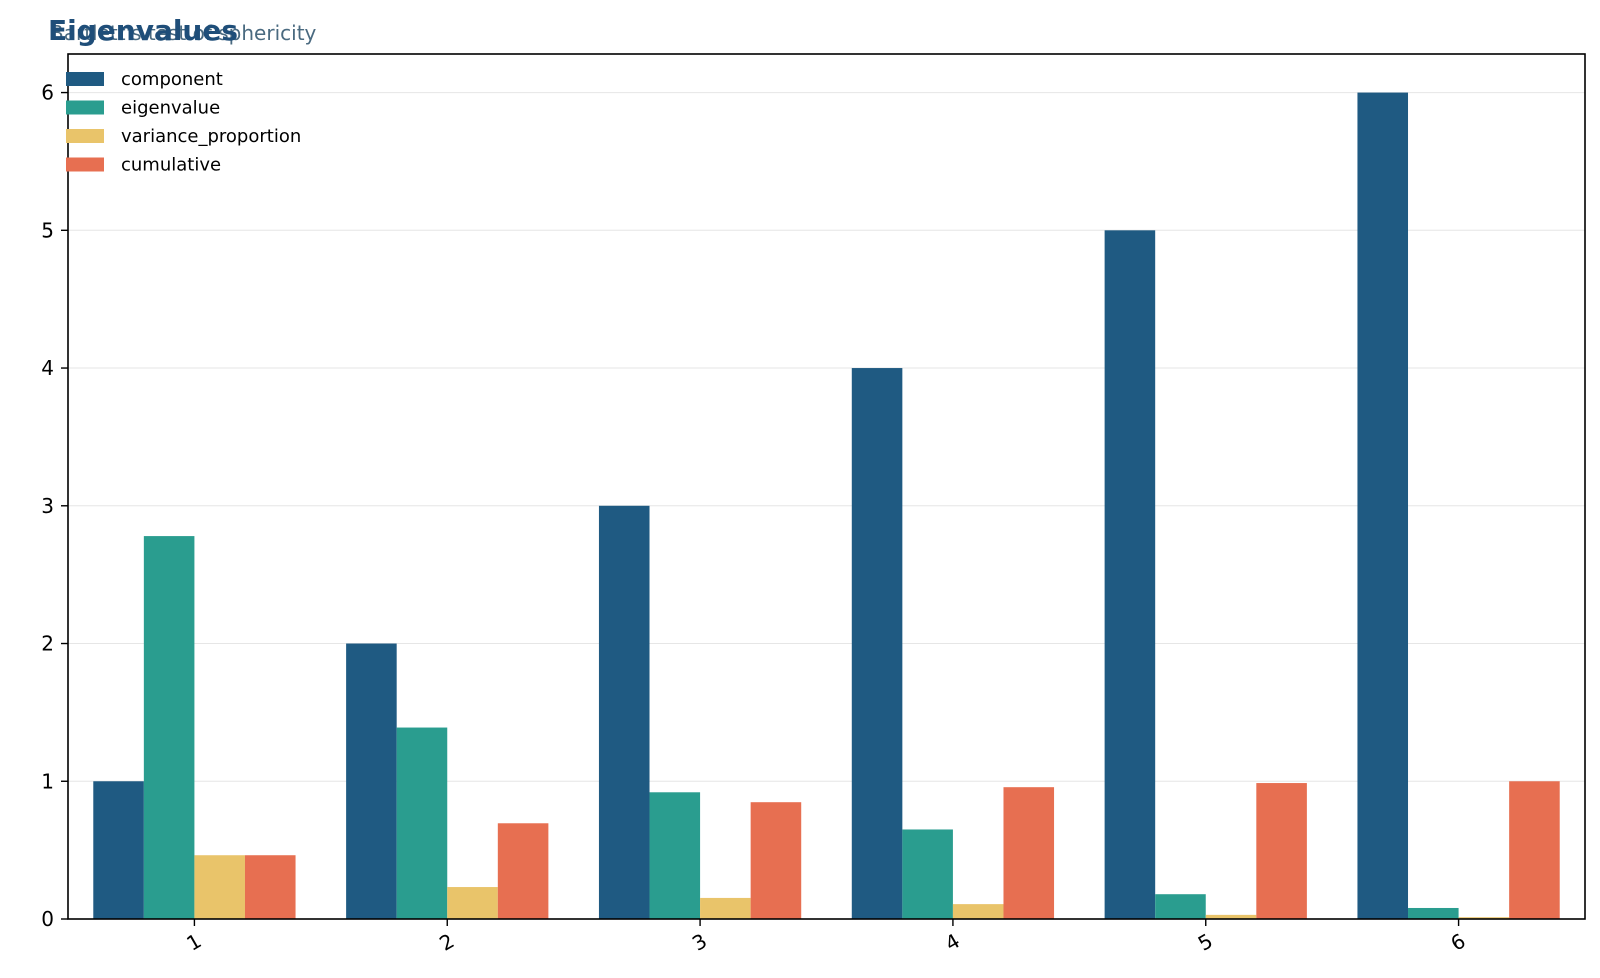  Describe the element at coordinates (47, 93) in the screenshot. I see `y-tick-label: 6` at that location.